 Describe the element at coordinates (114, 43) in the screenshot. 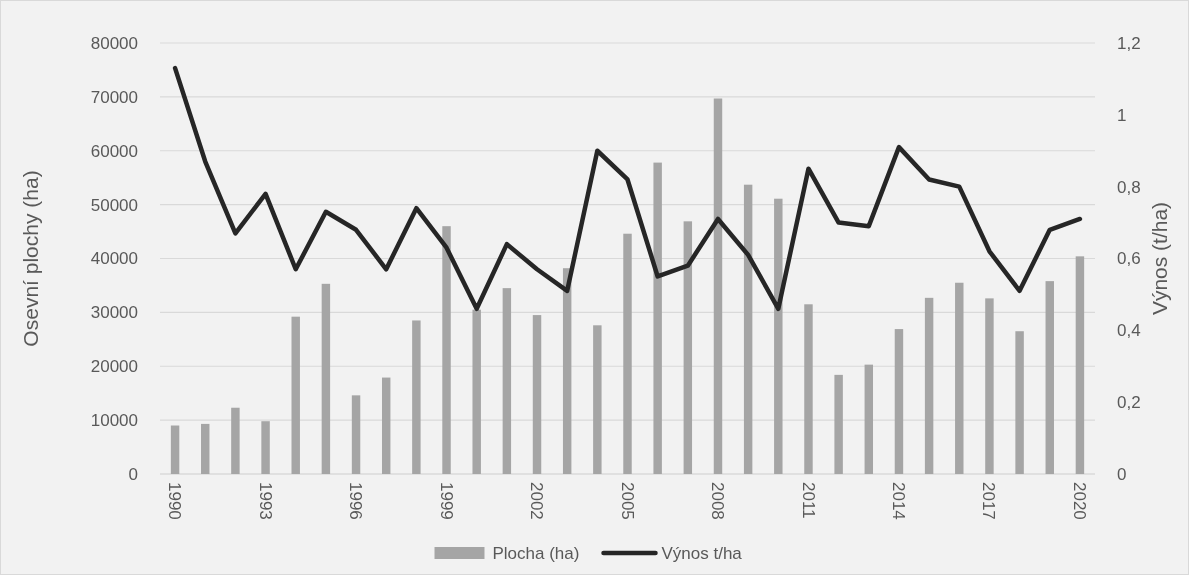

I see `y-tick-label: 80000` at that location.